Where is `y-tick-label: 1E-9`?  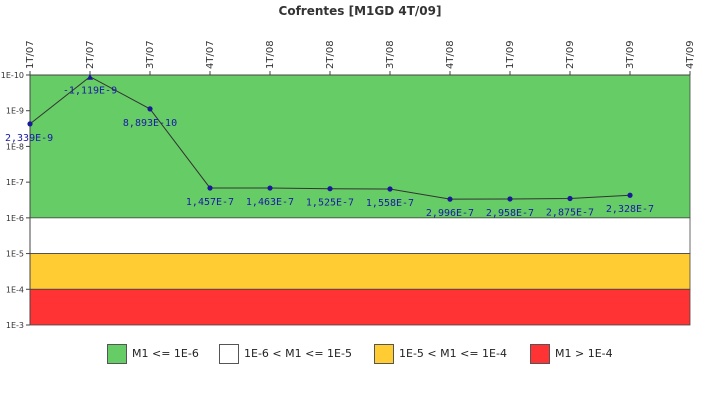 y-tick-label: 1E-9 is located at coordinates (15, 111).